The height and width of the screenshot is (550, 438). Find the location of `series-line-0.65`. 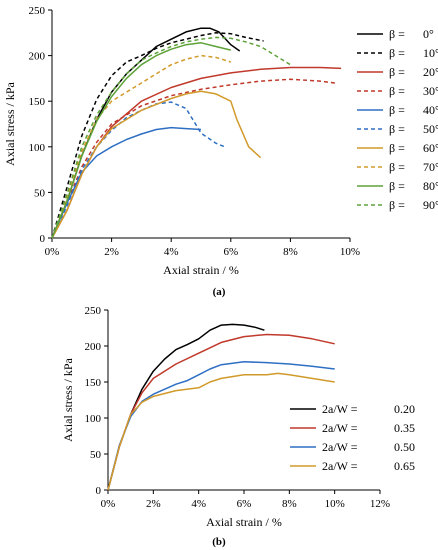

series-line-0.65 is located at coordinates (221, 431).